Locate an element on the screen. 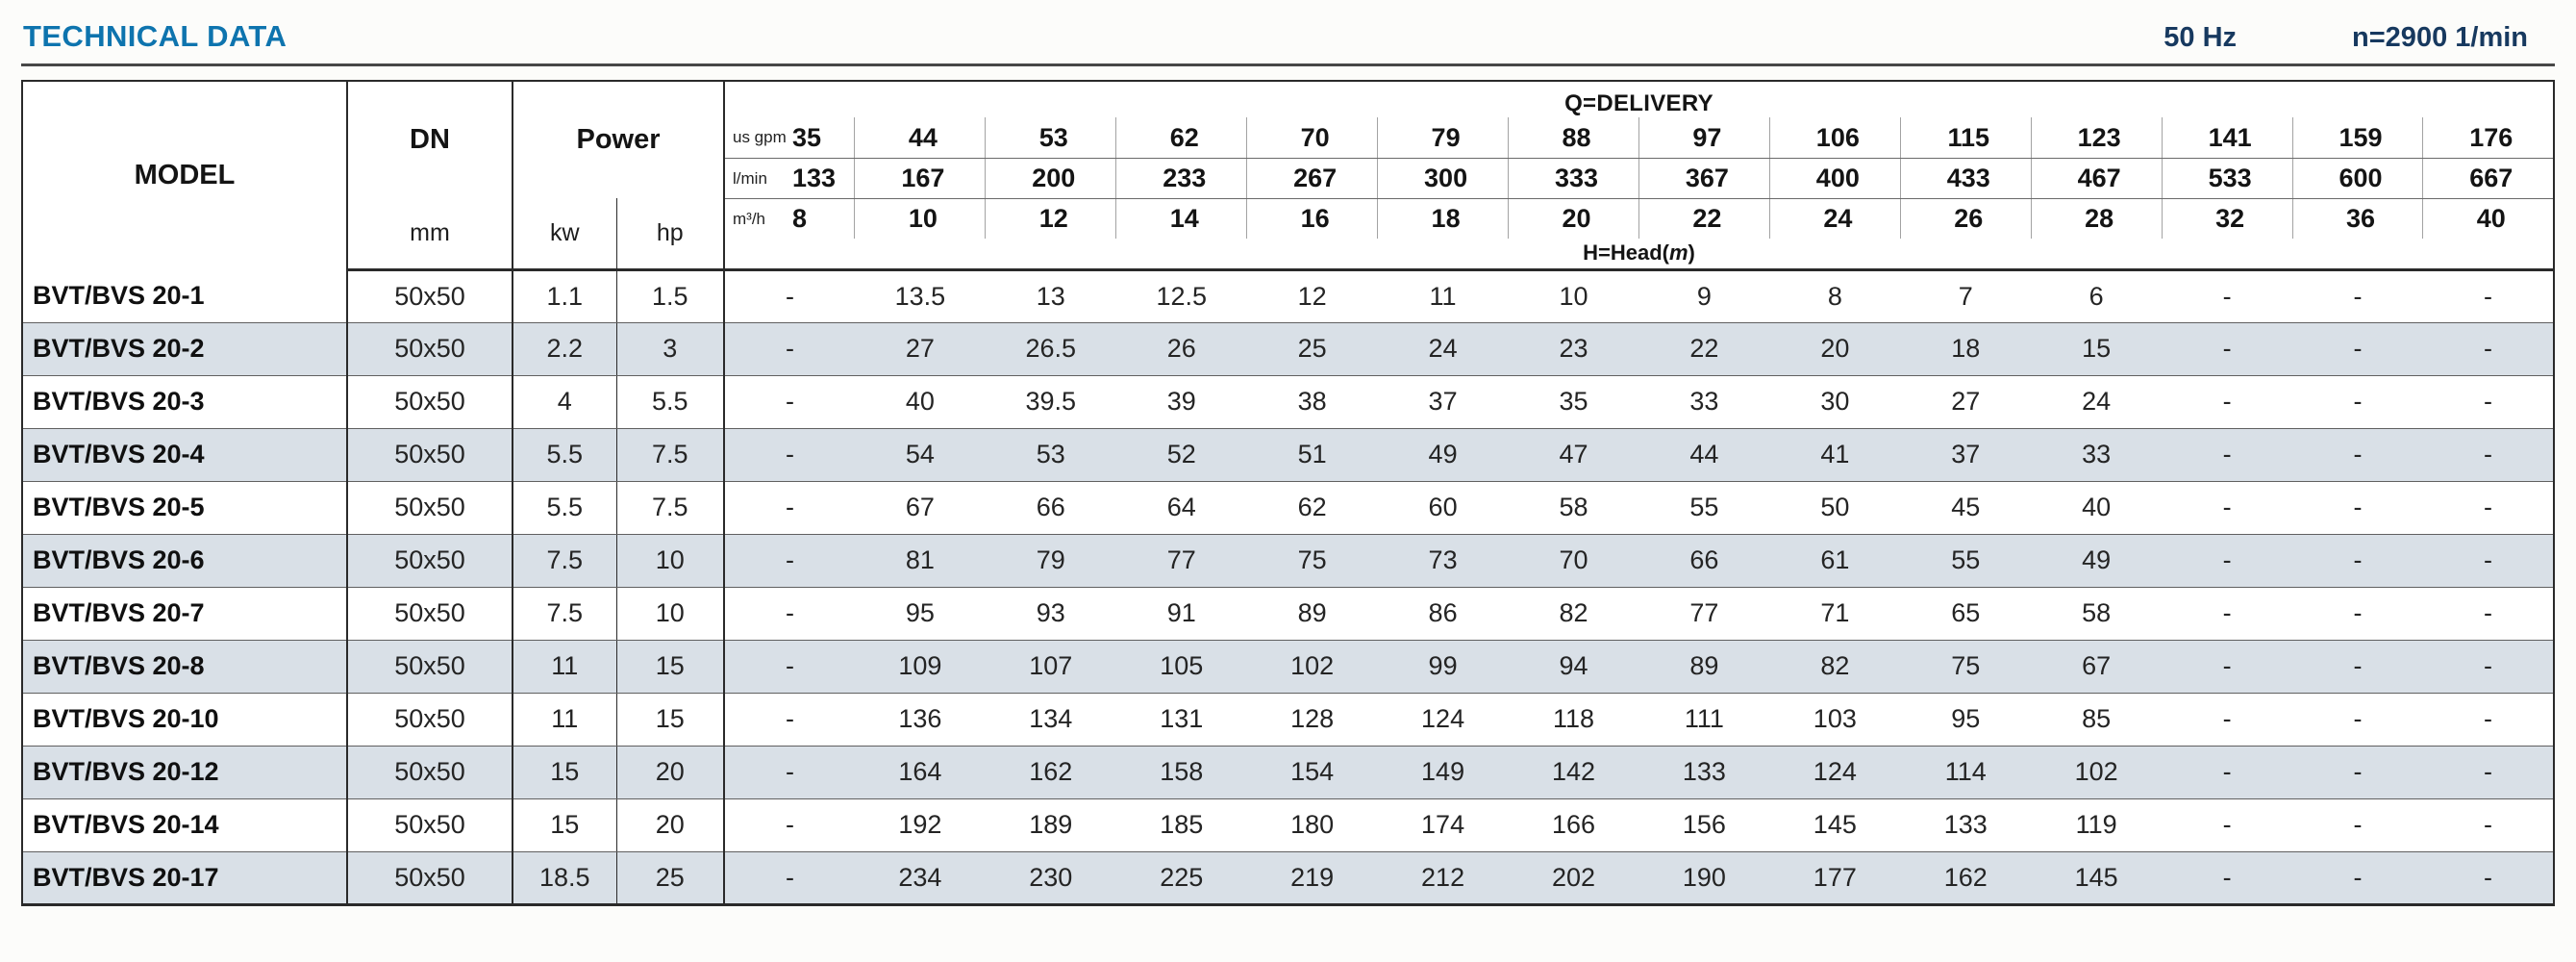 The image size is (2576, 962). dn-header: DN is located at coordinates (430, 139).